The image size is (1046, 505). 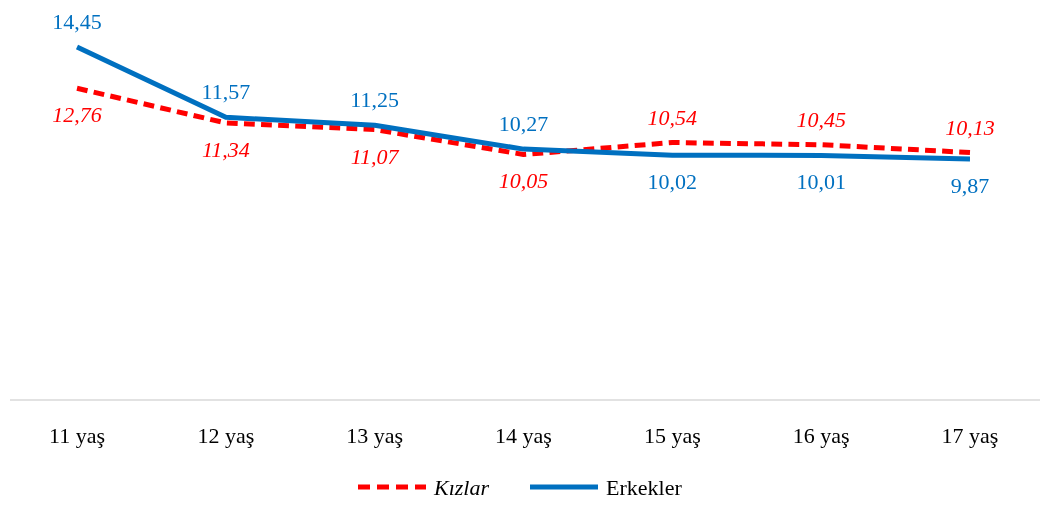 What do you see at coordinates (523, 124) in the screenshot?
I see `data-label: 10,27` at bounding box center [523, 124].